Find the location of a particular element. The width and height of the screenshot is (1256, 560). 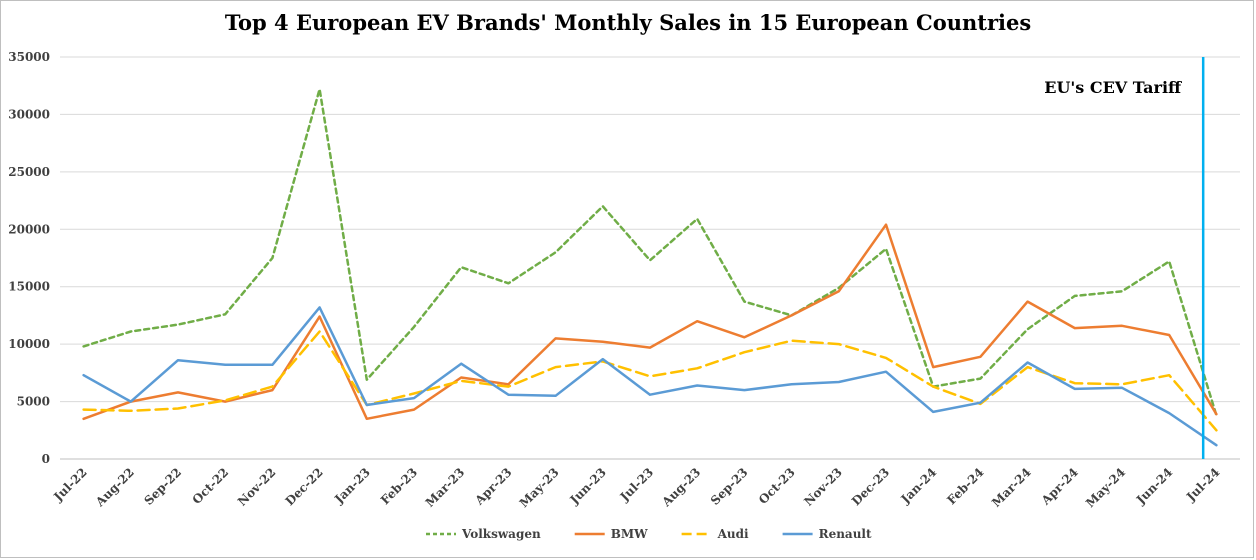

x-tick-label: Jul-23 is located at coordinates (636, 484).